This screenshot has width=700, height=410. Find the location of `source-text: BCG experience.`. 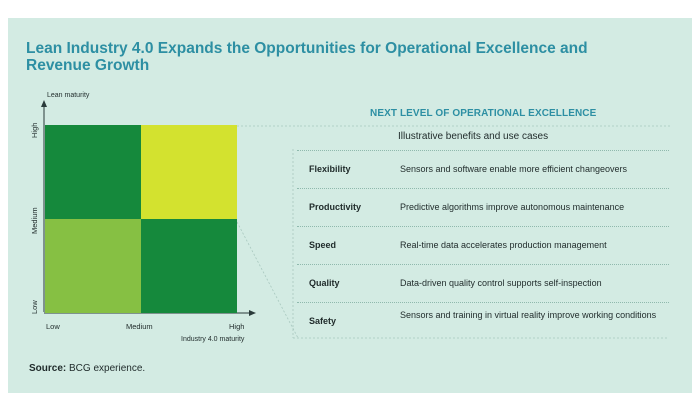

source-text: BCG experience. is located at coordinates (107, 368).